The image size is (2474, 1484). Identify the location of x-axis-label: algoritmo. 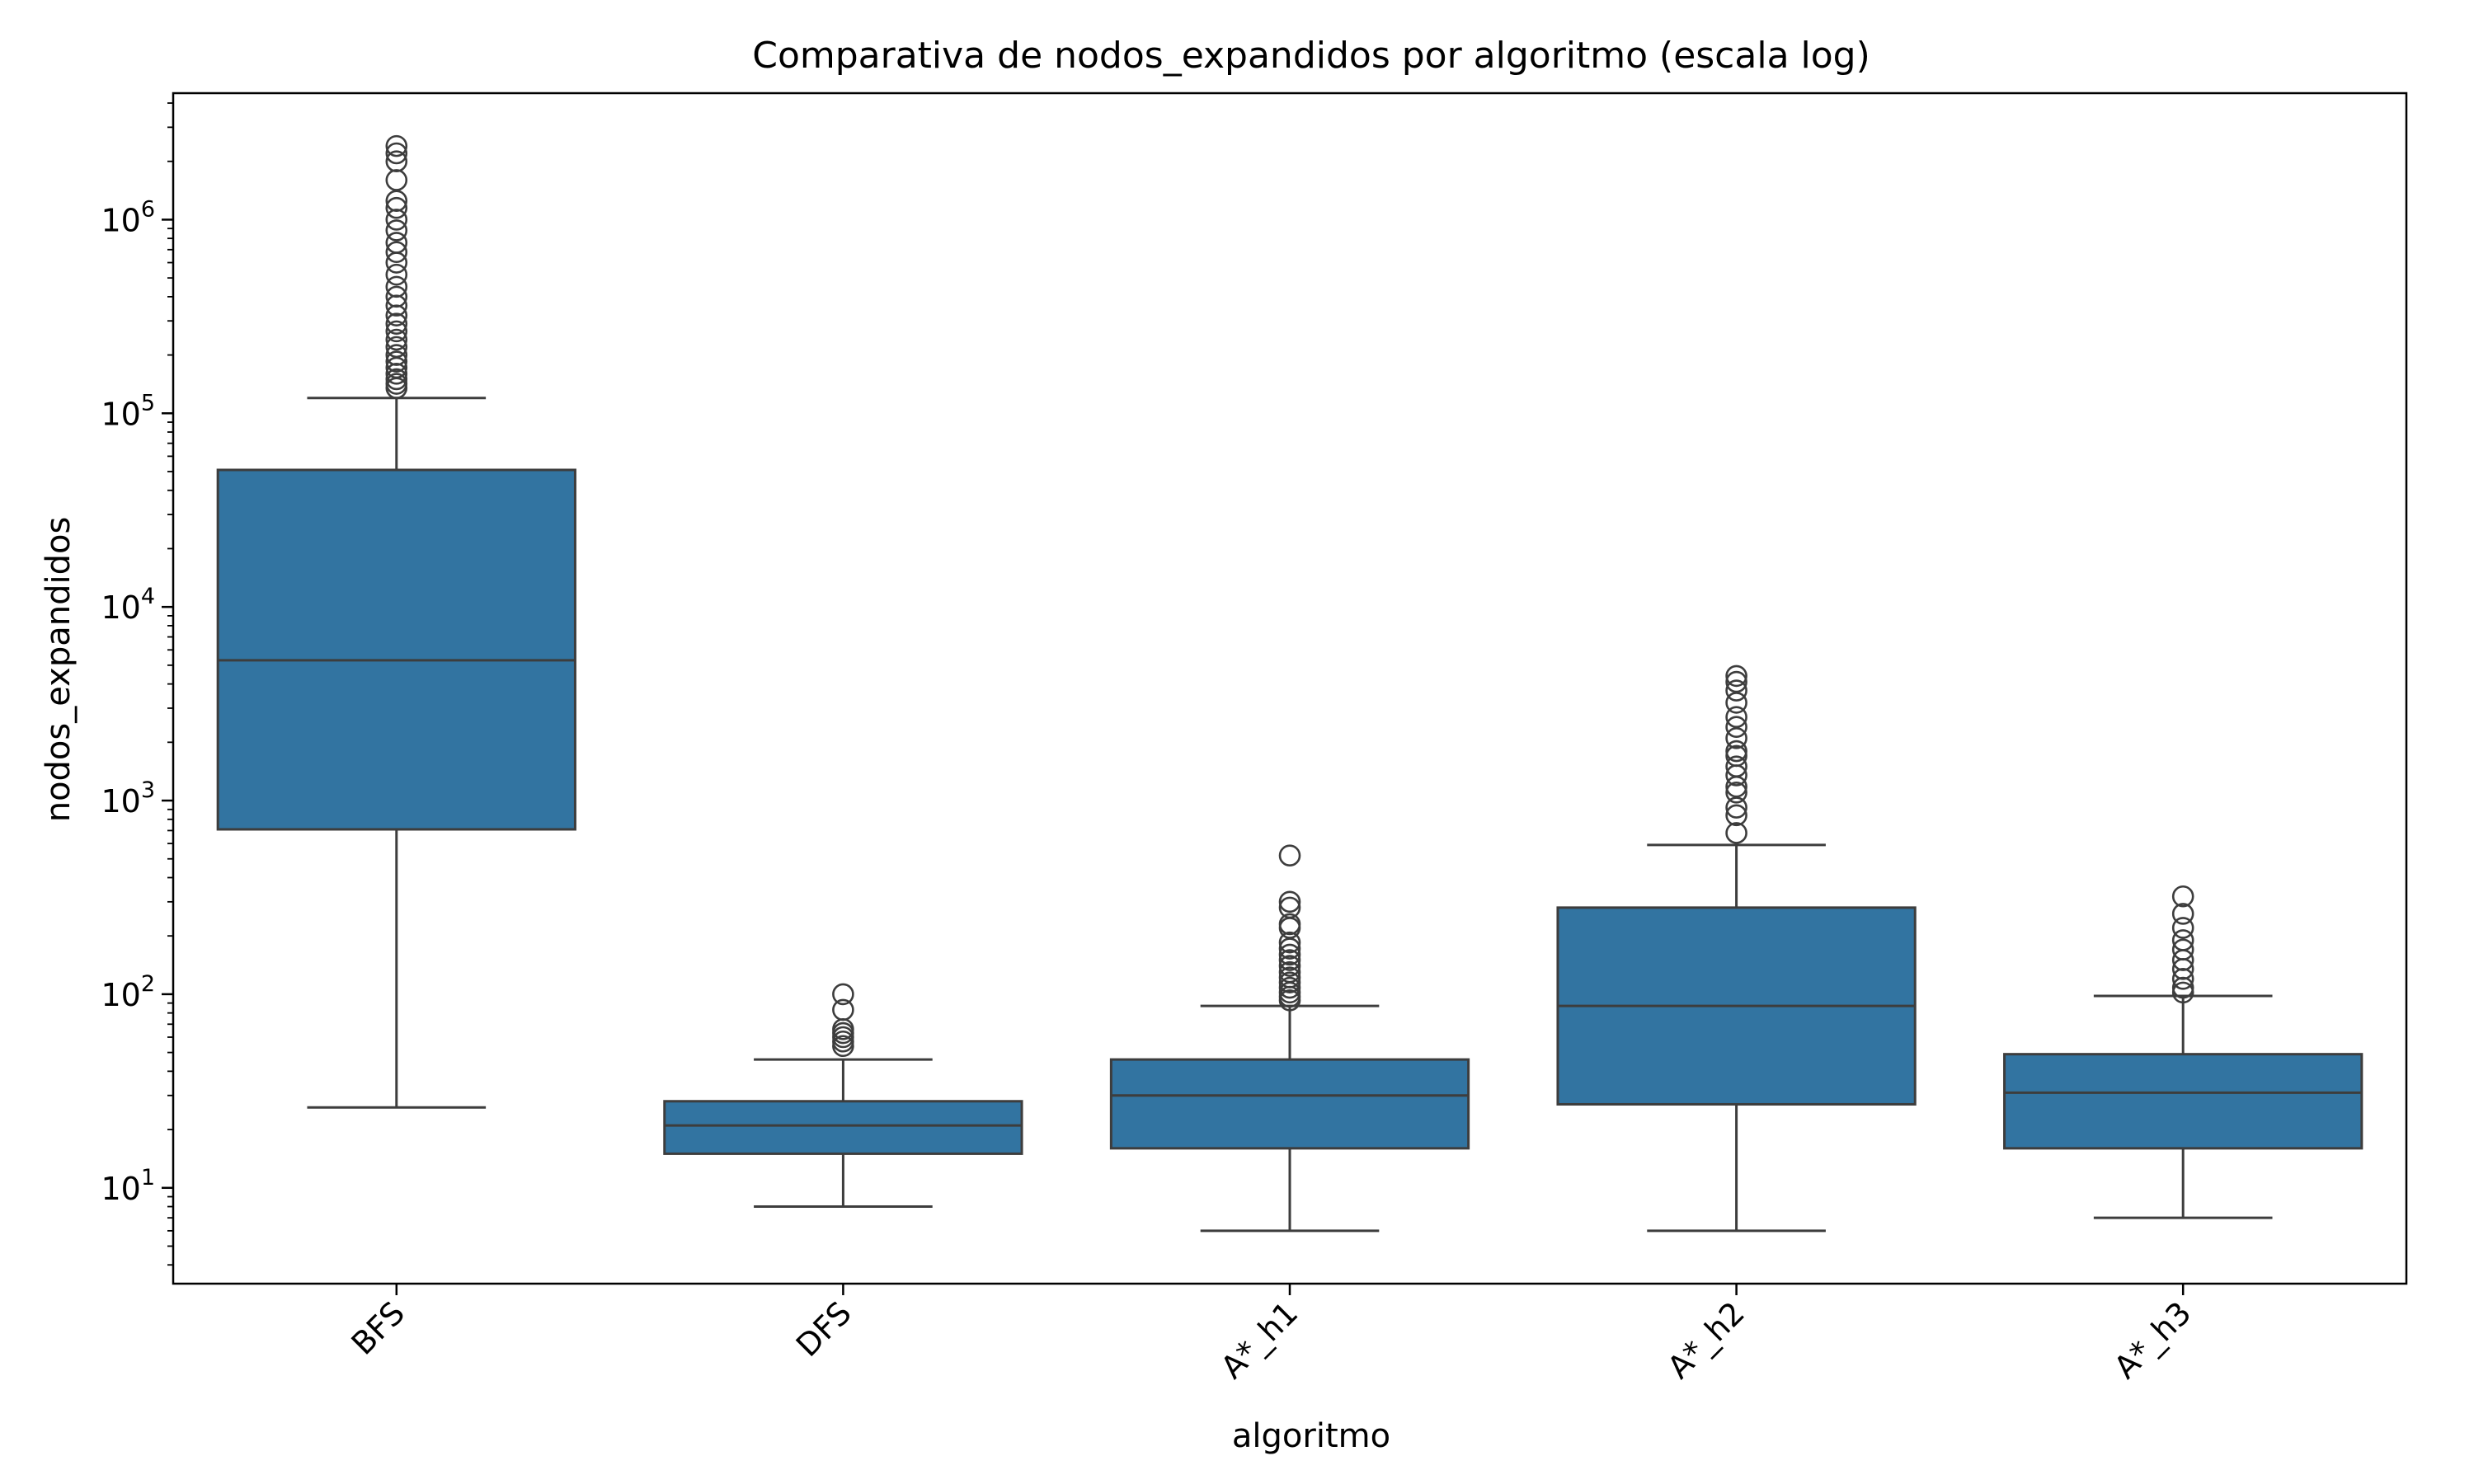
(1311, 1436).